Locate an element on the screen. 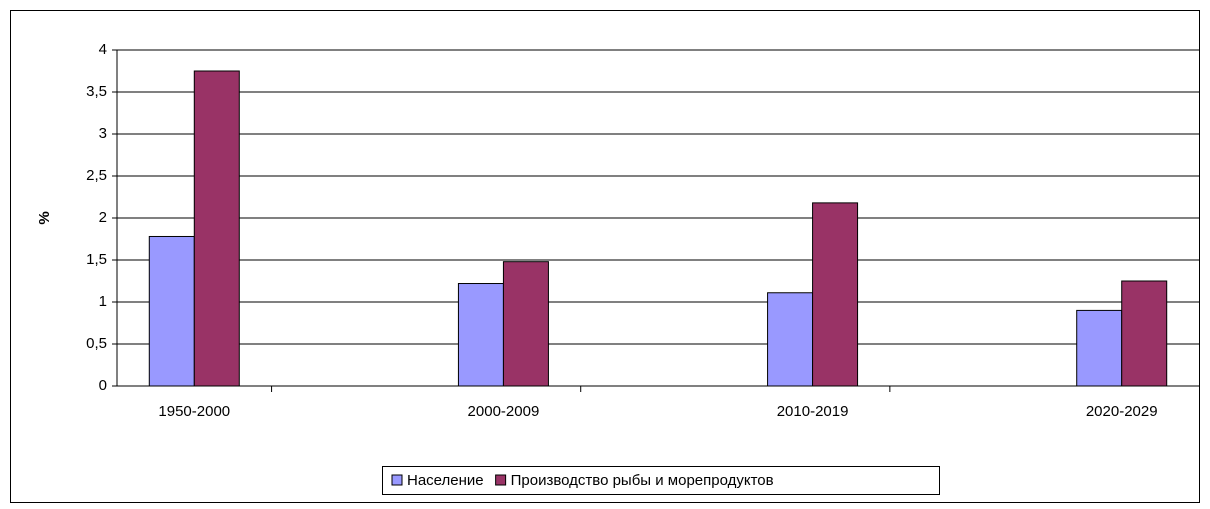 This screenshot has height=509, width=1210. x-tick-label: 1950-2000 is located at coordinates (194, 411).